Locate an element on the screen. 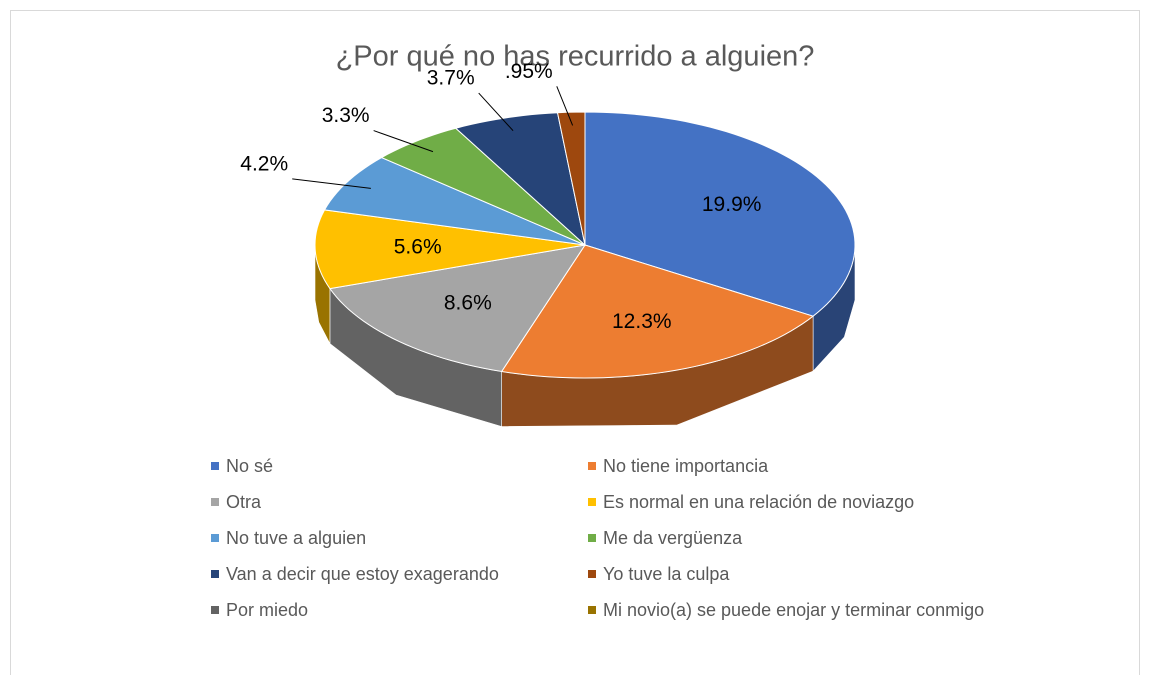  legend-label: Otra is located at coordinates (244, 502).